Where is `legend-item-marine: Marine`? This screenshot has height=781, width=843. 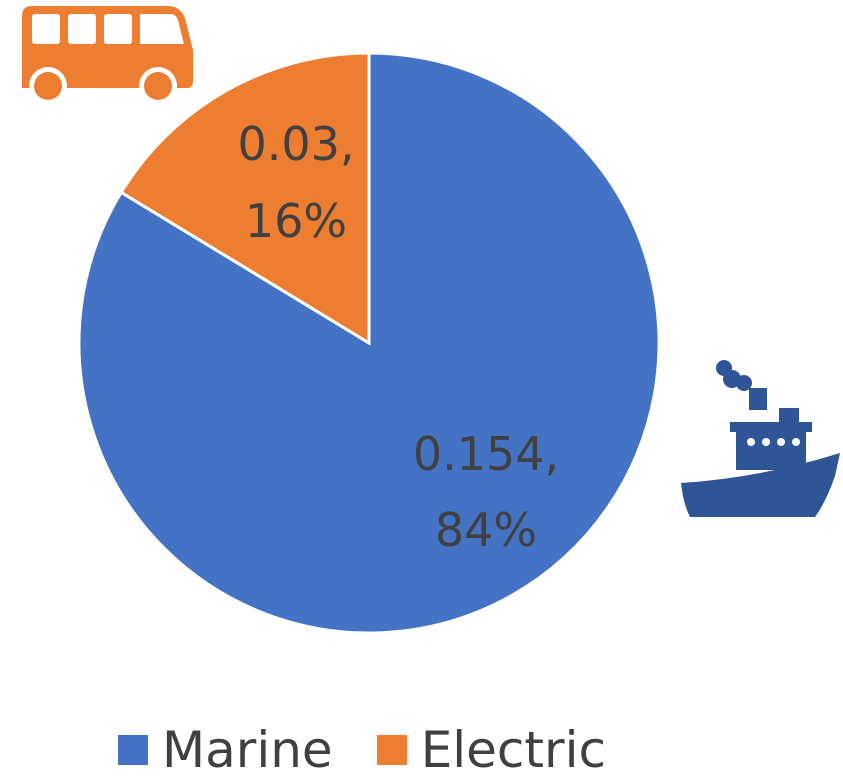
legend-item-marine: Marine is located at coordinates (225, 750).